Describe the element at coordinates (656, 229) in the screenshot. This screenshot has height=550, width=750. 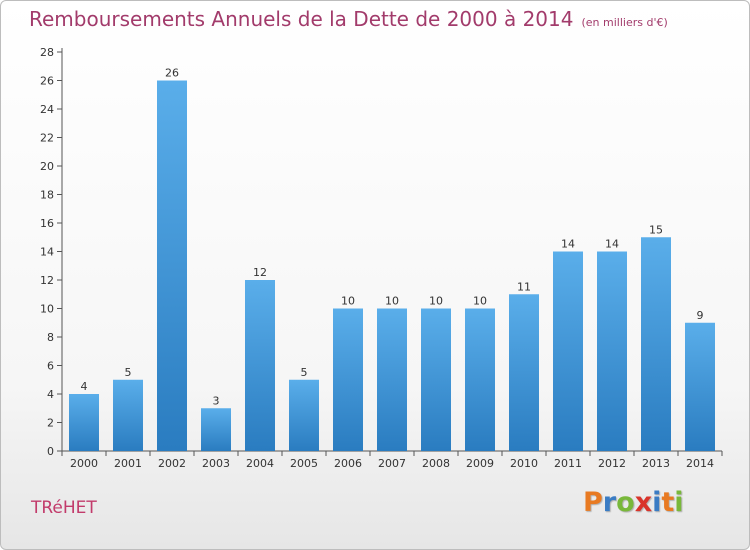
I see `bar-value-label: 15` at that location.